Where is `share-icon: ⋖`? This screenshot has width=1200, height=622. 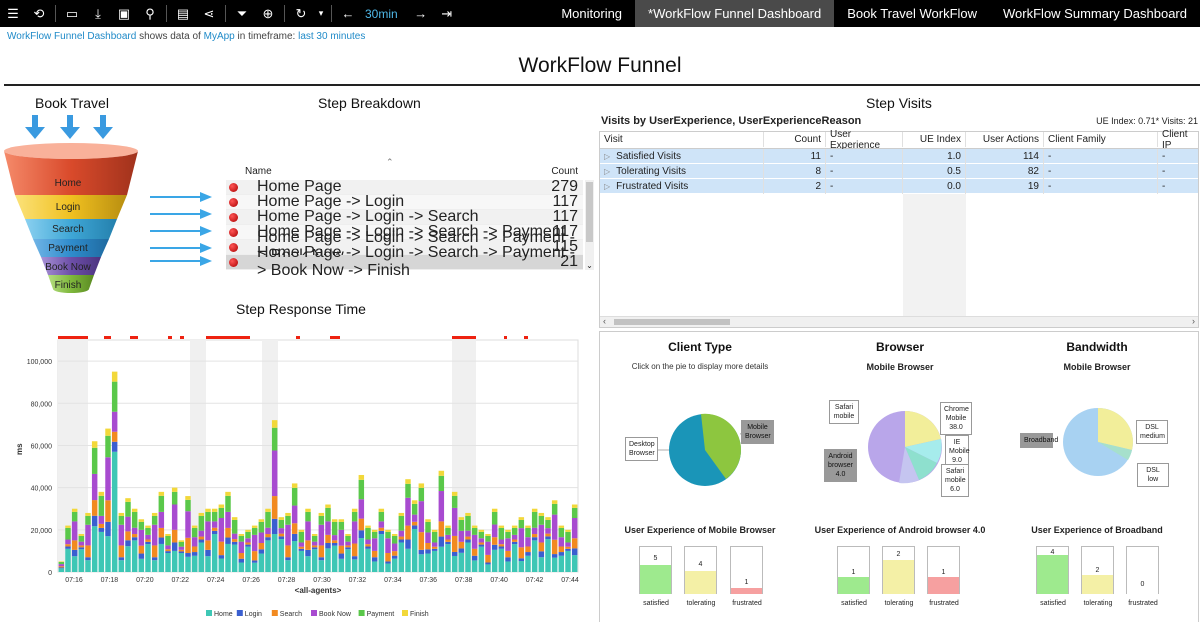
share-icon: ⋖ is located at coordinates (209, 13).